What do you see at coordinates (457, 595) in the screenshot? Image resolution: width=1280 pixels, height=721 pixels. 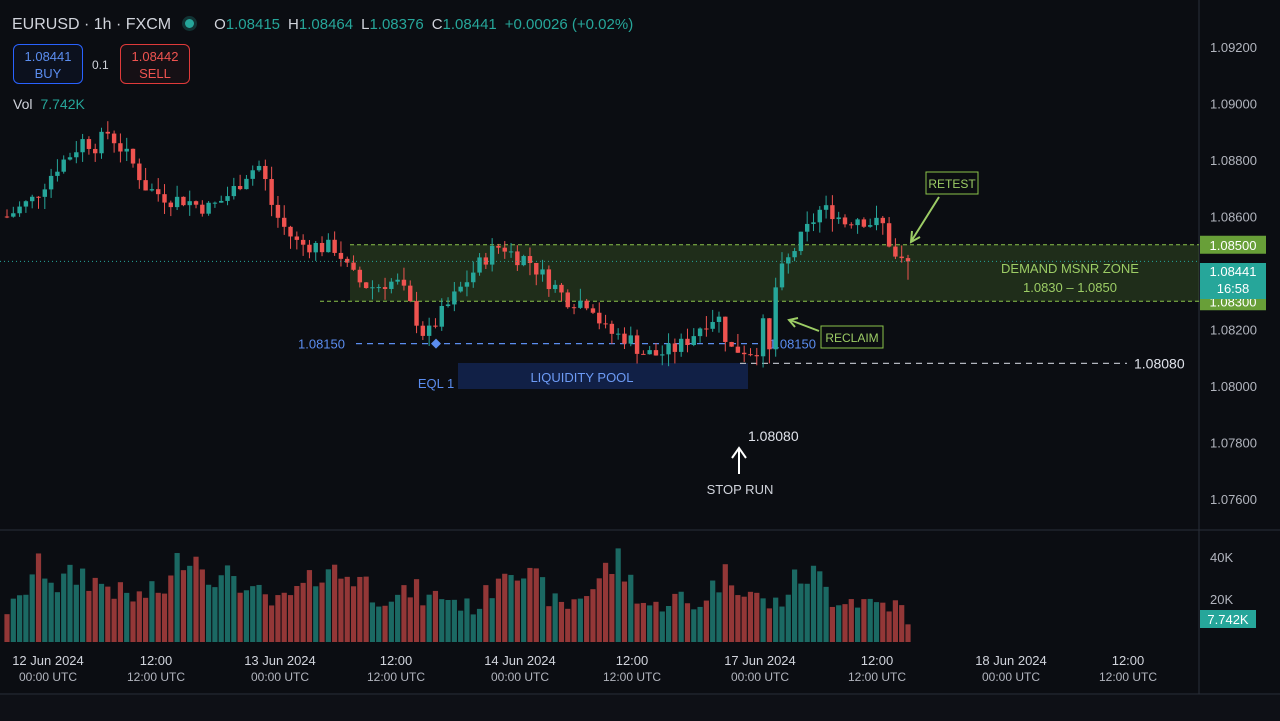 I see `volume-layer` at bounding box center [457, 595].